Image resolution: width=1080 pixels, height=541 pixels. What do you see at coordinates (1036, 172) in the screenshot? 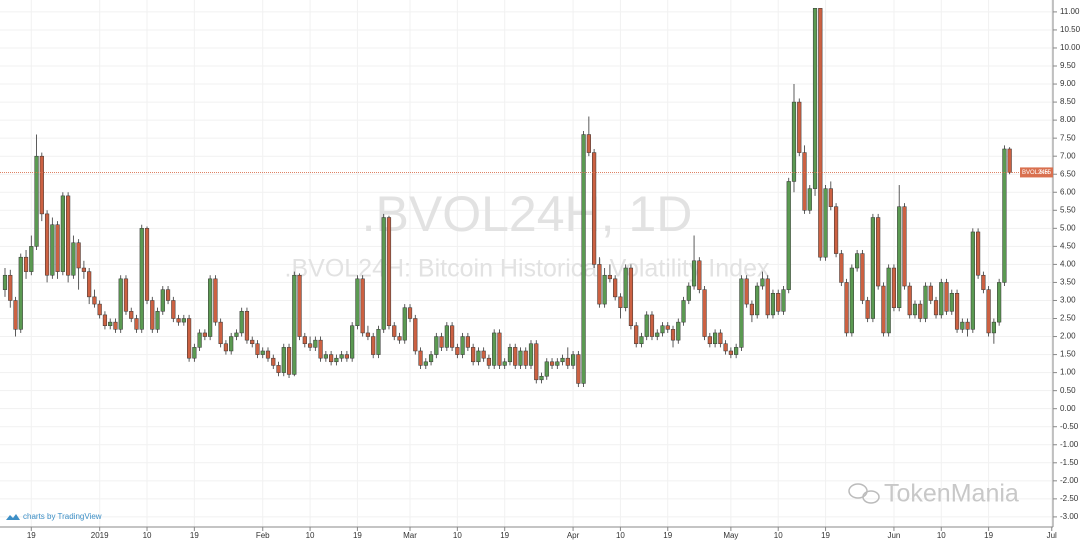
I see `price-label-box` at bounding box center [1036, 172].